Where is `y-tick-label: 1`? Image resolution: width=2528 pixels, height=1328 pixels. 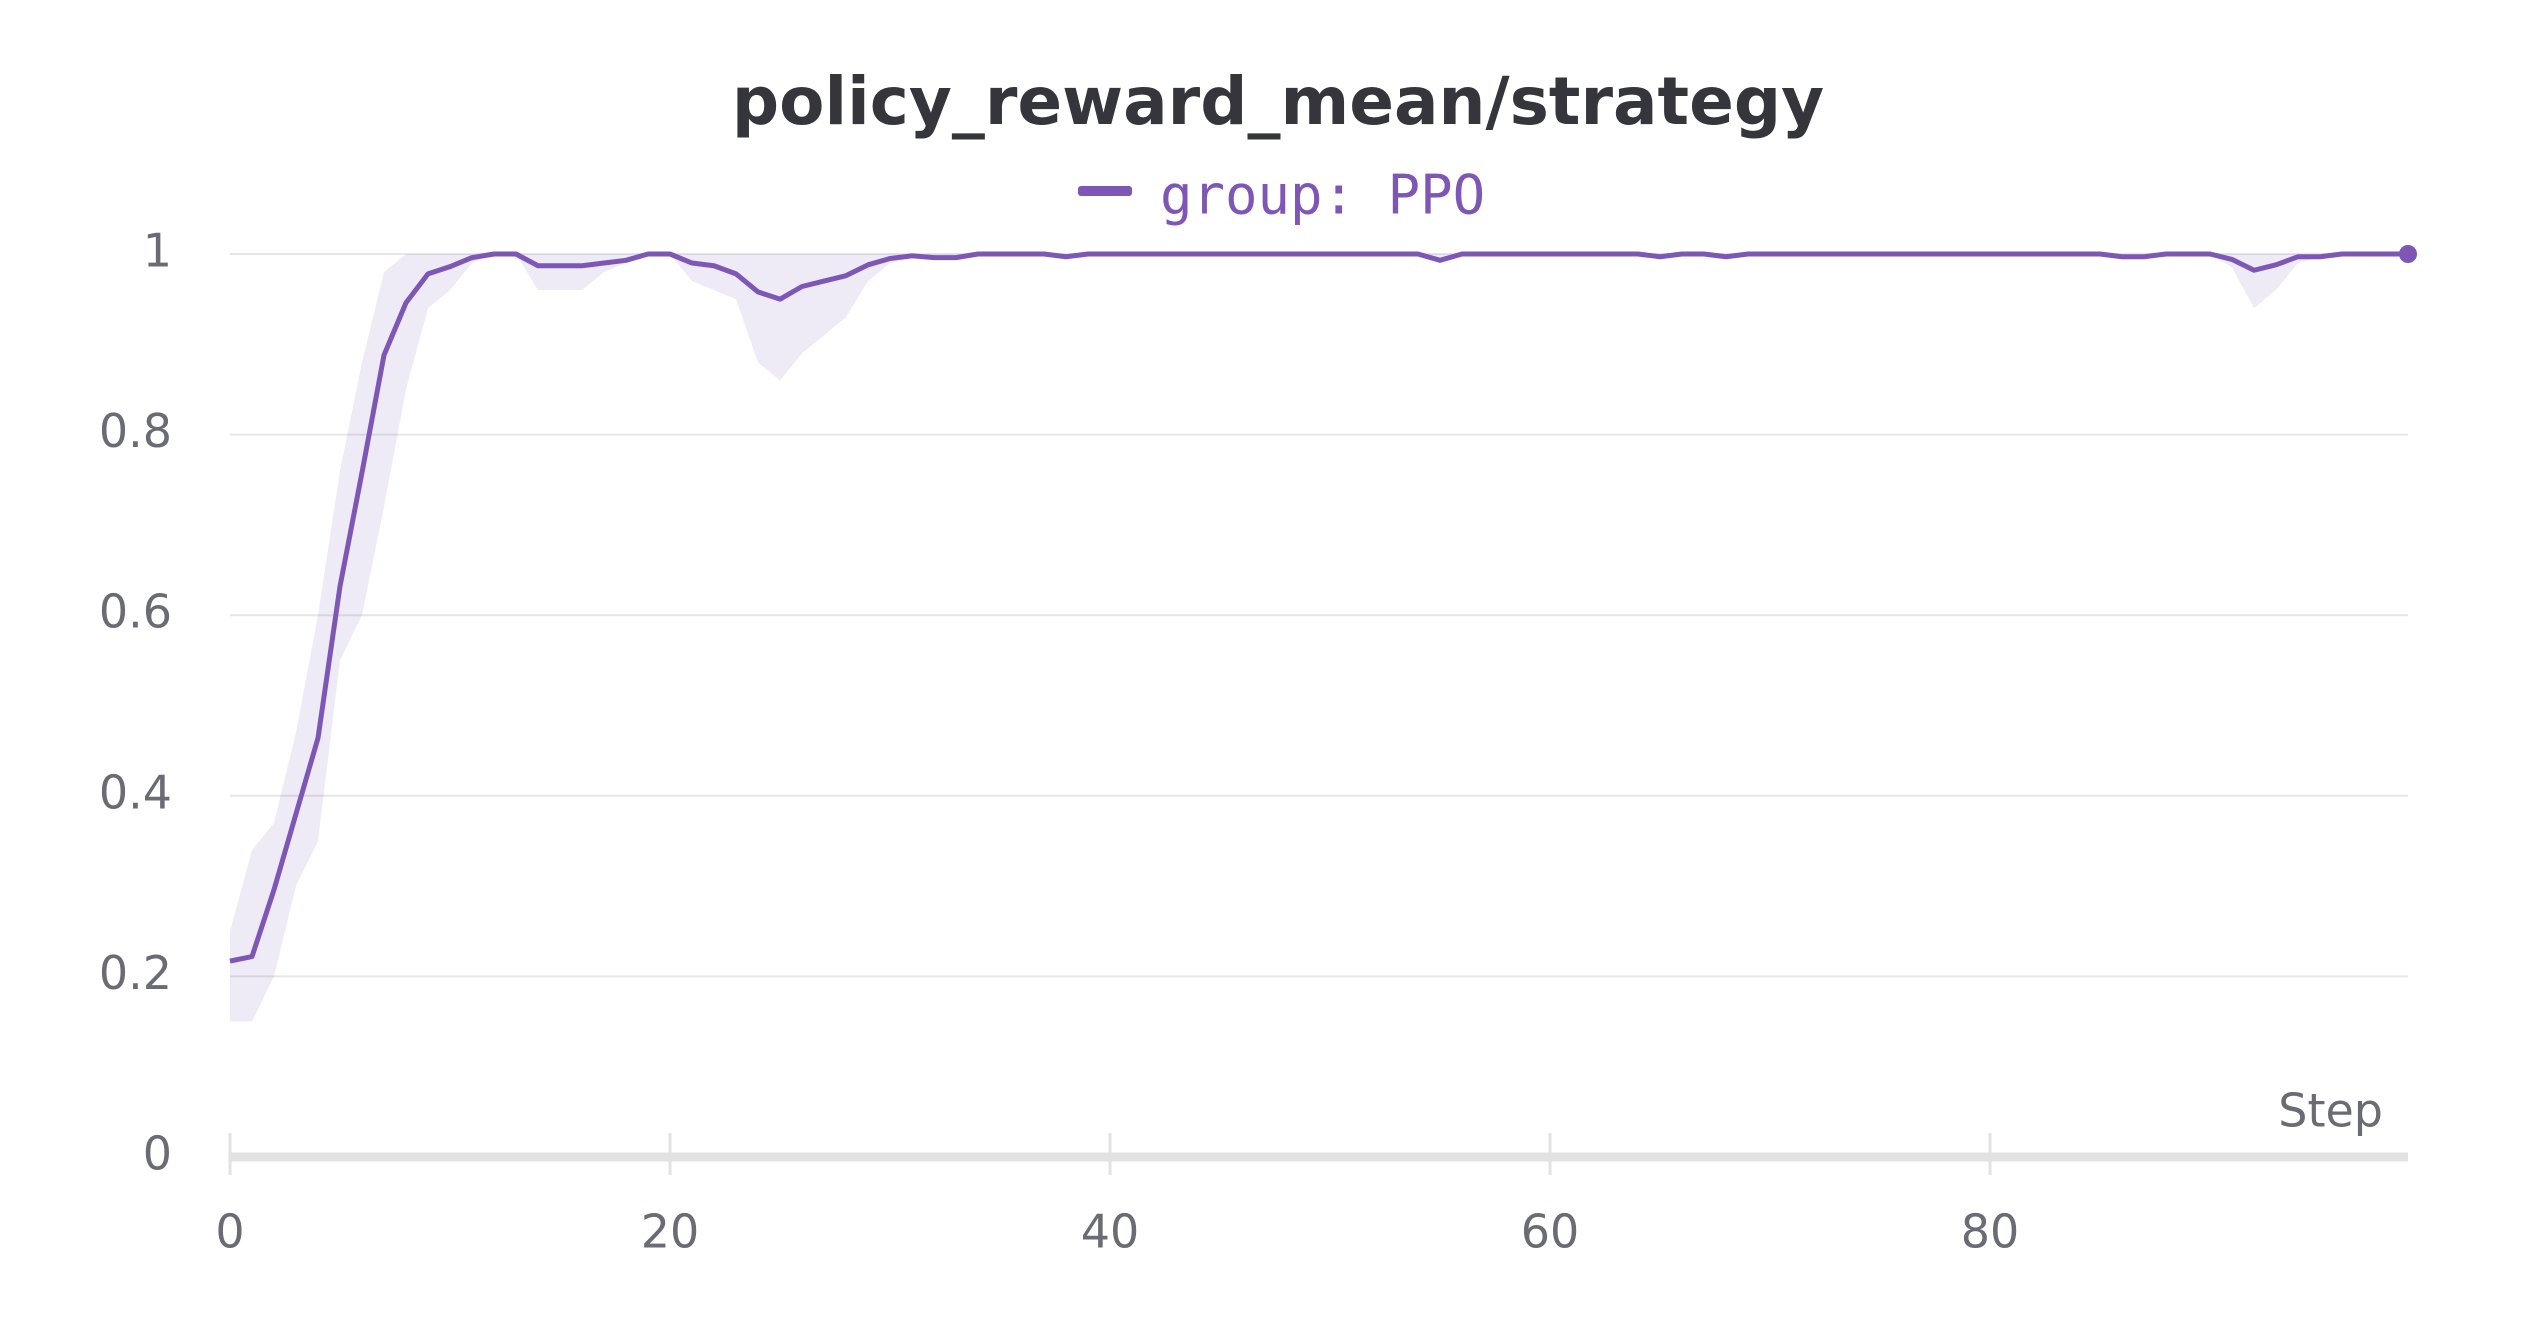 y-tick-label: 1 is located at coordinates (157, 251).